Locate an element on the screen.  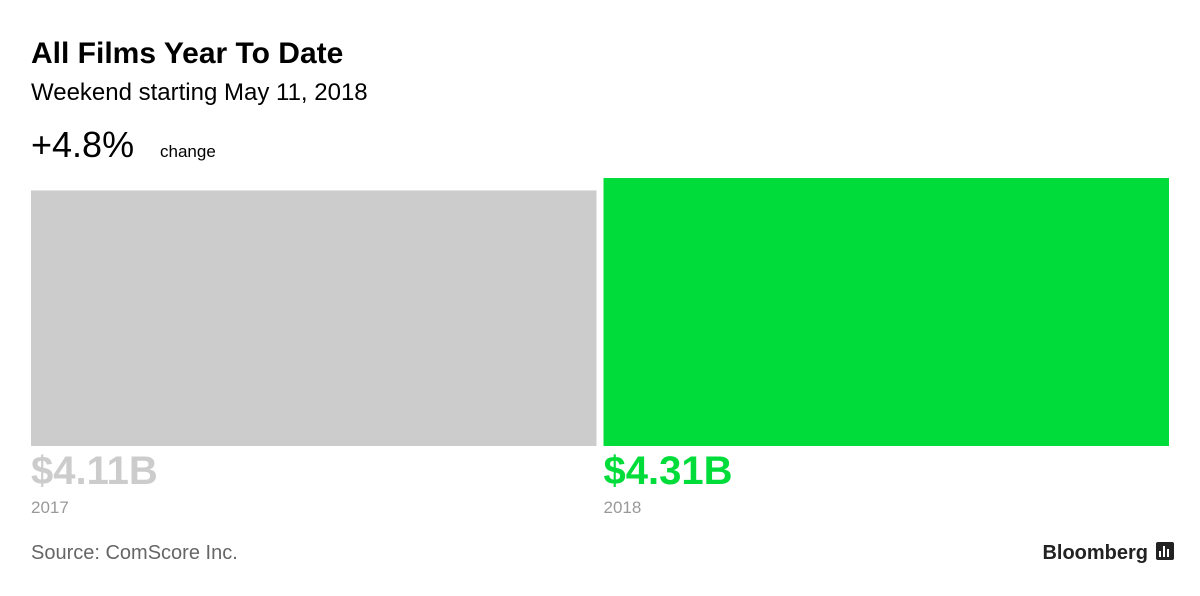
headline-label: change is located at coordinates (188, 151).